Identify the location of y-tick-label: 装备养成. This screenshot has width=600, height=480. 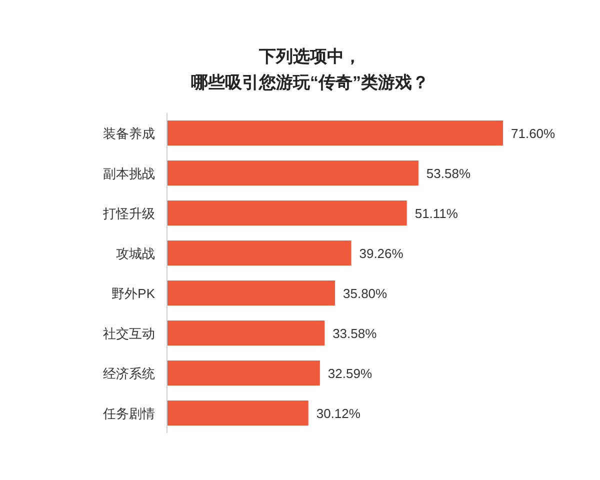
(129, 133).